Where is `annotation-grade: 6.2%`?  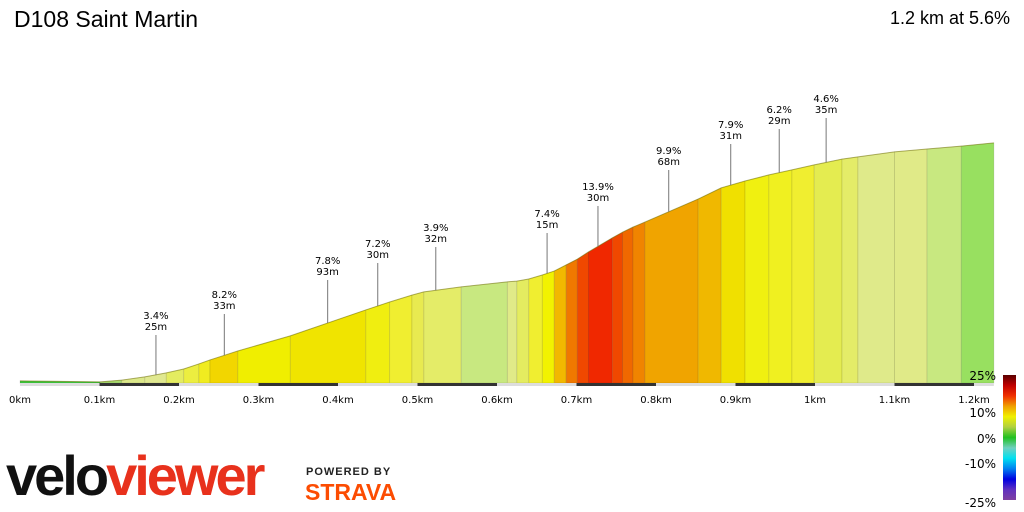
annotation-grade: 6.2% is located at coordinates (779, 110).